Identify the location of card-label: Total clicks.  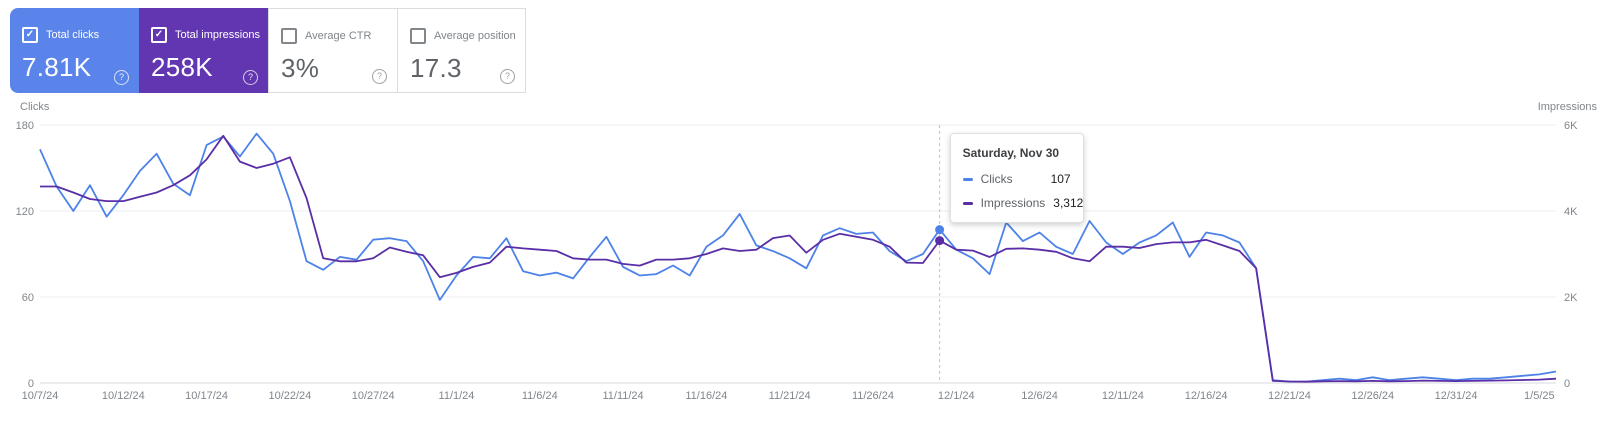
(73, 35).